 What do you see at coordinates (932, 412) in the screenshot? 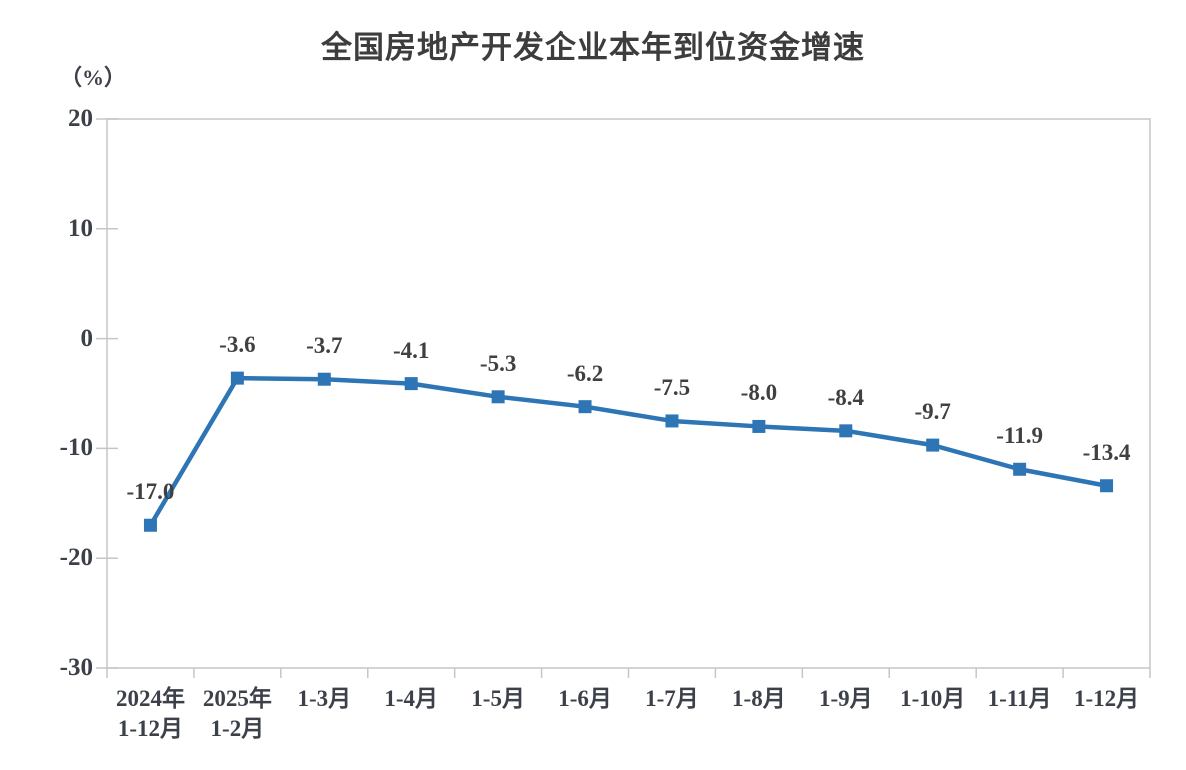
I see `data-value-label: -9.7` at bounding box center [932, 412].